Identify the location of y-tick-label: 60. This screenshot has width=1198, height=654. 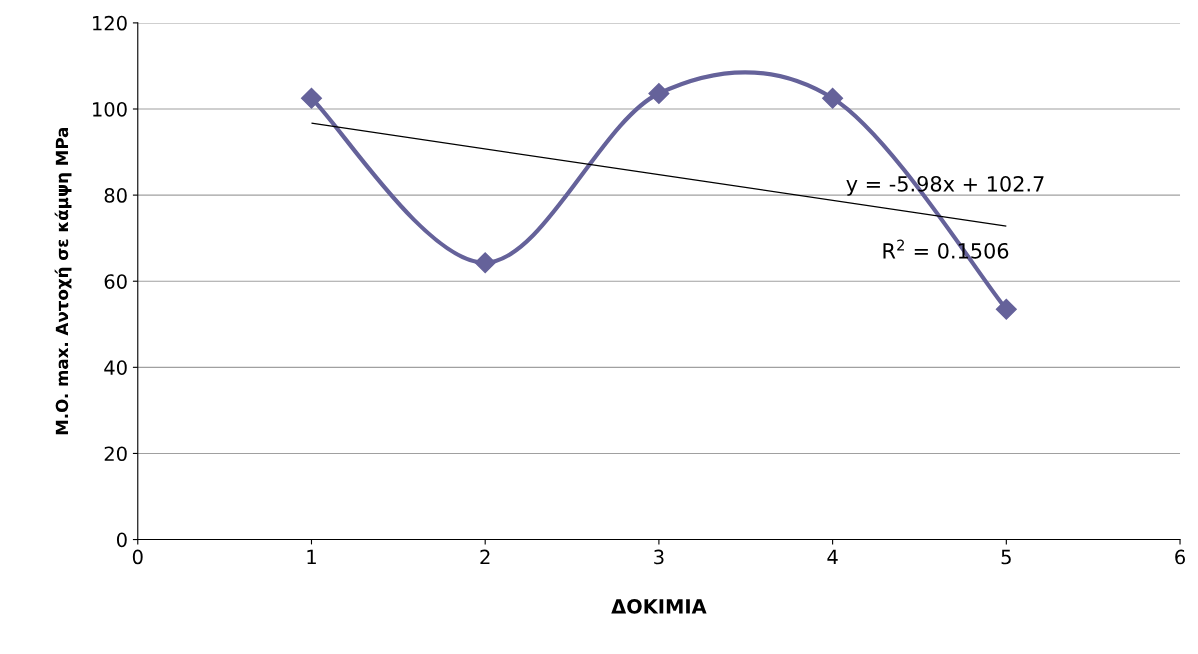
(115, 281).